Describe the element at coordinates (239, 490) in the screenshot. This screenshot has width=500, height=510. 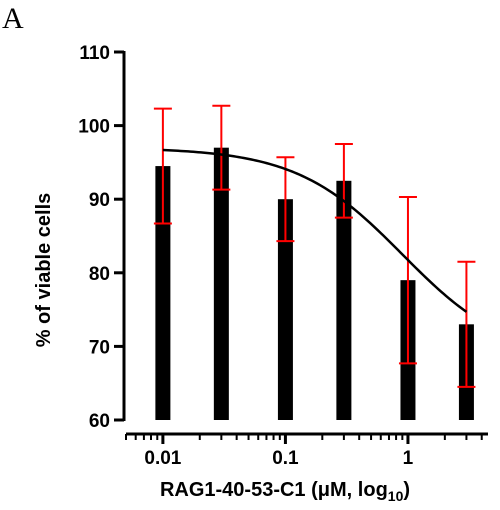
I see `x-axis-title-main: RAG1-40-53-C1 (` at that location.